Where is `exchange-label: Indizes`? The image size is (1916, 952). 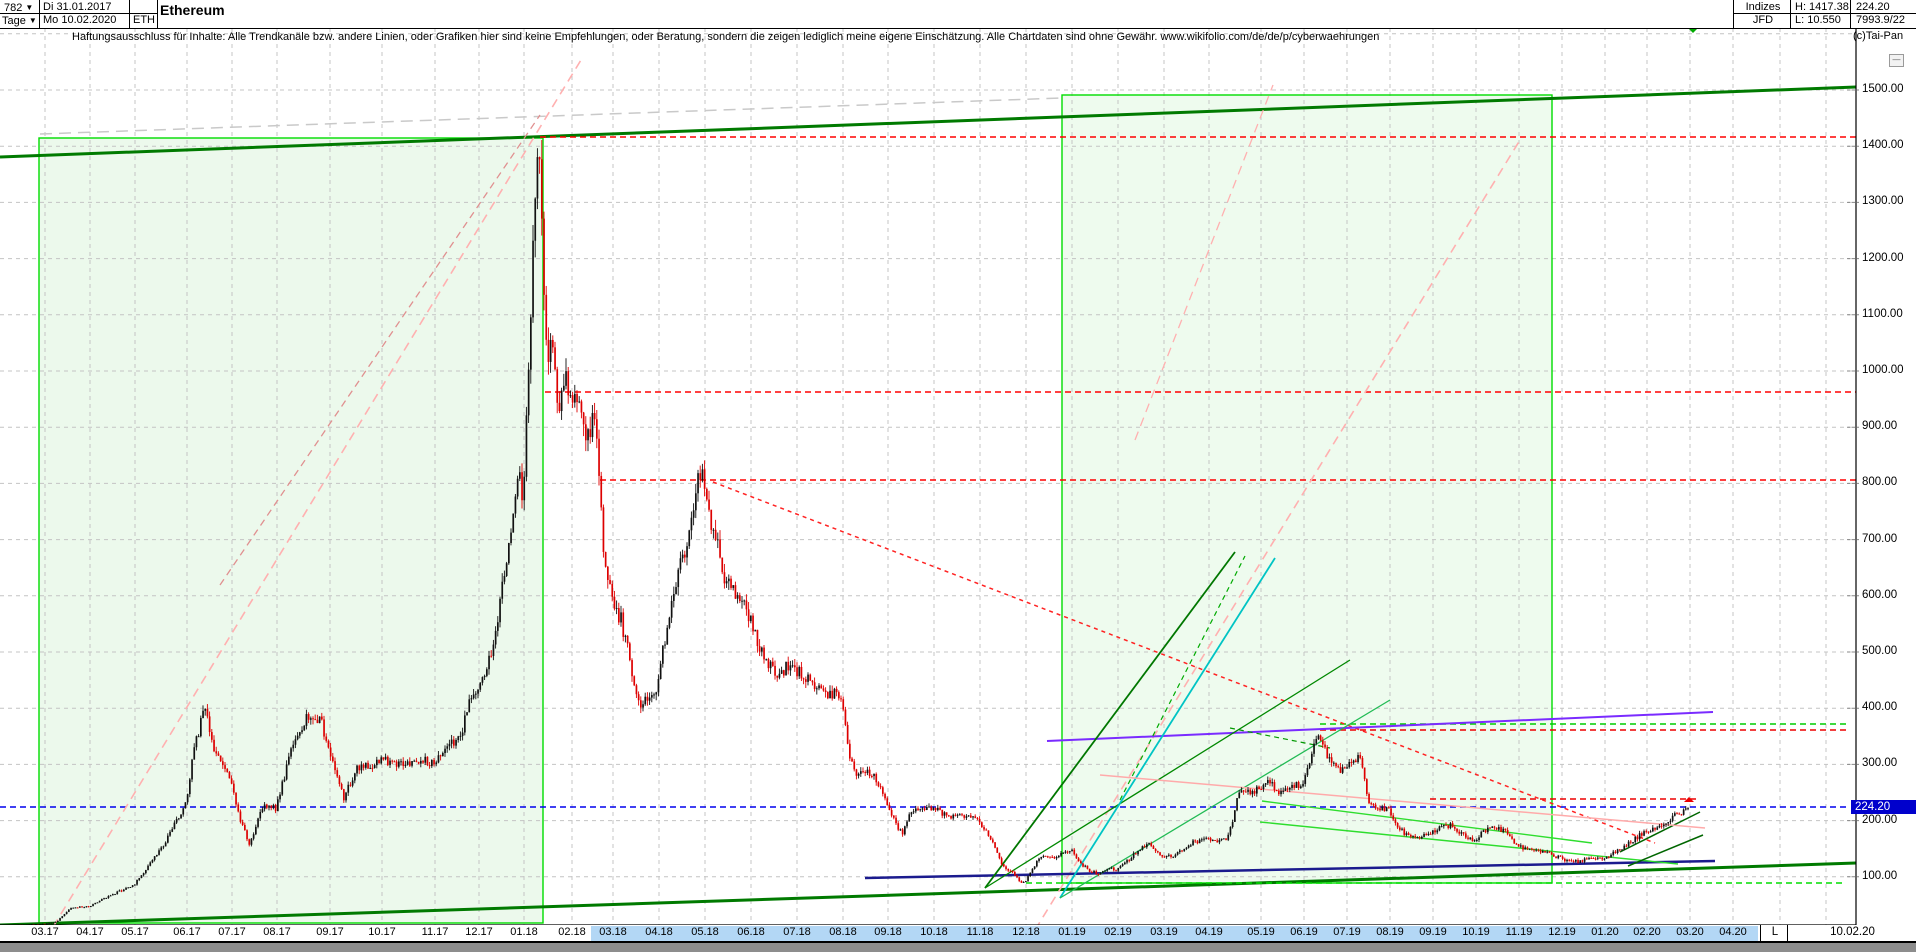 exchange-label: Indizes is located at coordinates (1763, 7).